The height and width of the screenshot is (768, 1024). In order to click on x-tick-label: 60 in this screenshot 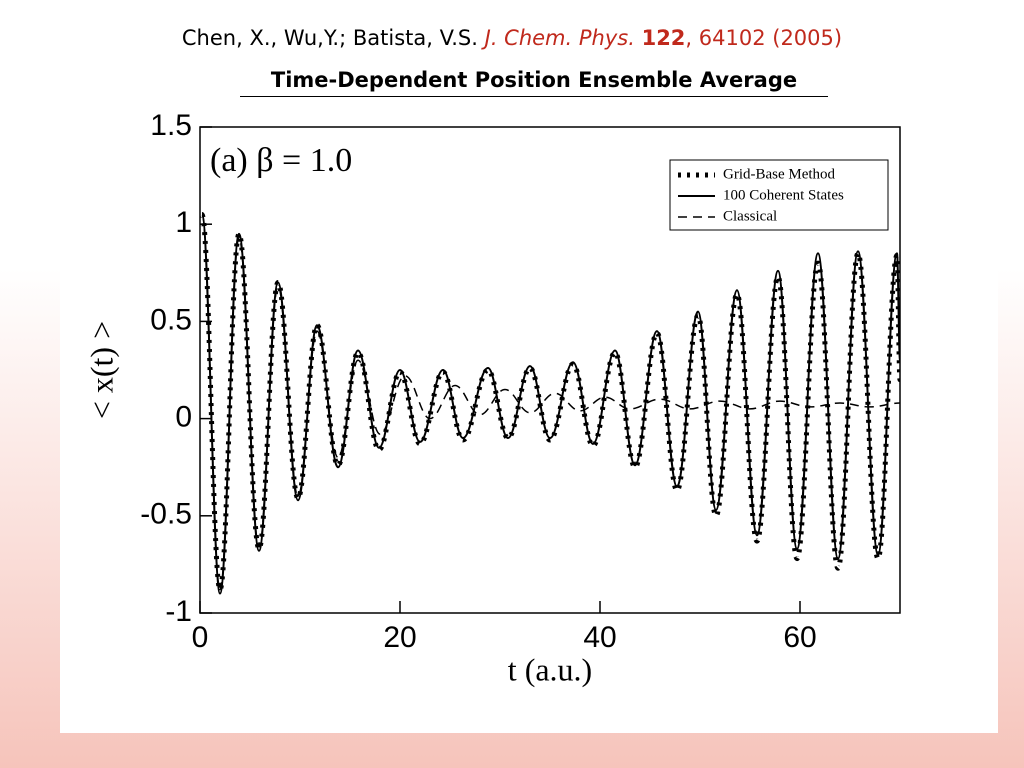, I will do `click(799, 637)`.